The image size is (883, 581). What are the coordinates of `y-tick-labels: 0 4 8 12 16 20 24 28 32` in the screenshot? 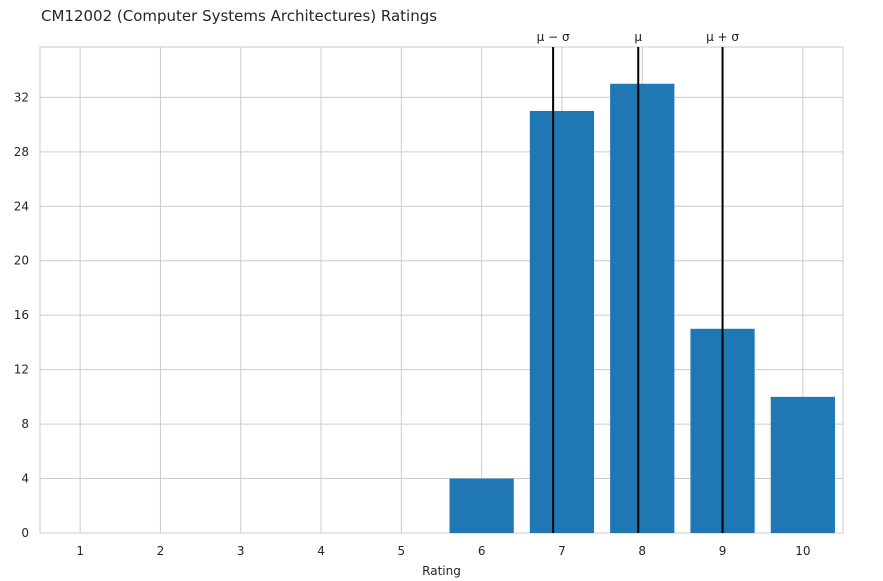 It's located at (21, 315).